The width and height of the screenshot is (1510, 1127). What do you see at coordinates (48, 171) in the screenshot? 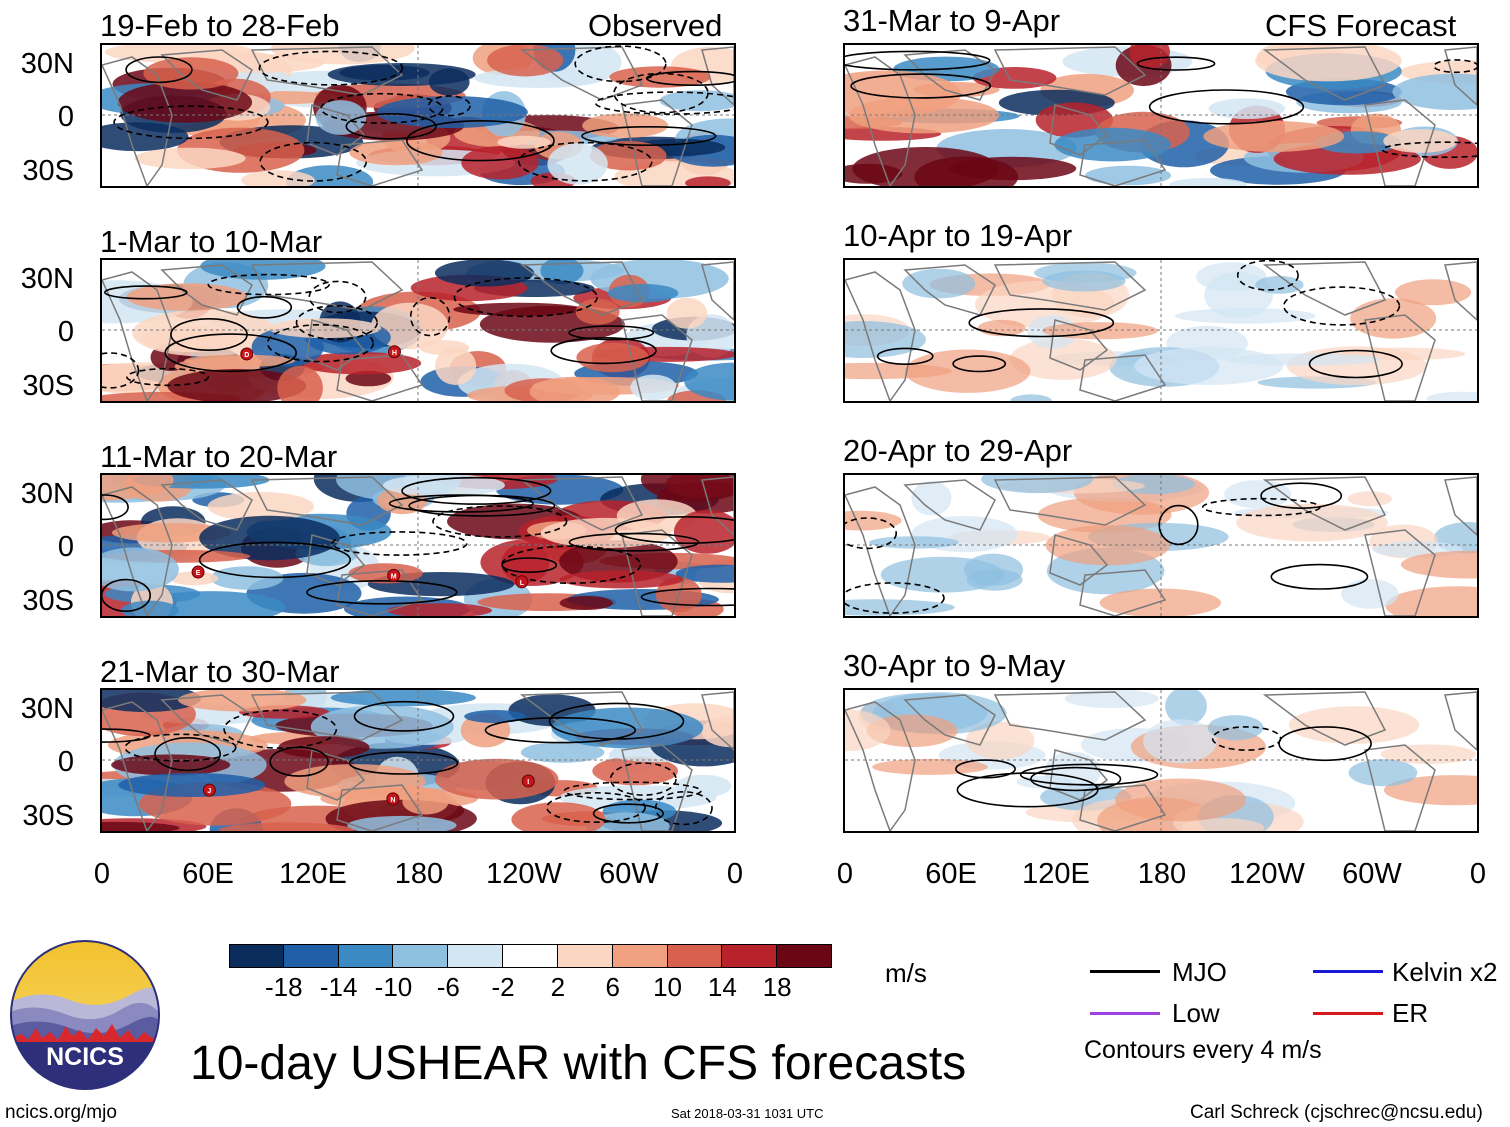
I see `lat-label-30s: 30S` at bounding box center [48, 171].